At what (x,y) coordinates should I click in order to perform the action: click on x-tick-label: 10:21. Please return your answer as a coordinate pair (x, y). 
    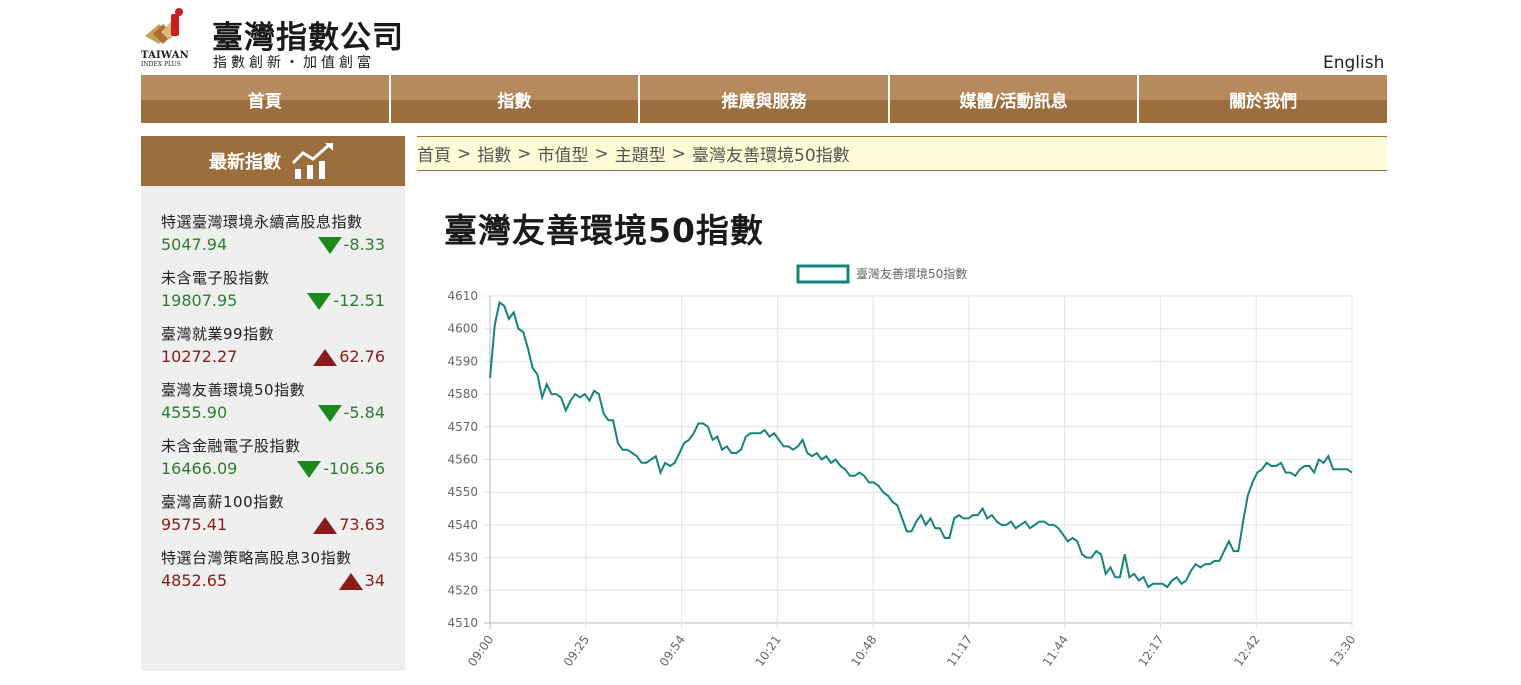
    Looking at the image, I should click on (767, 651).